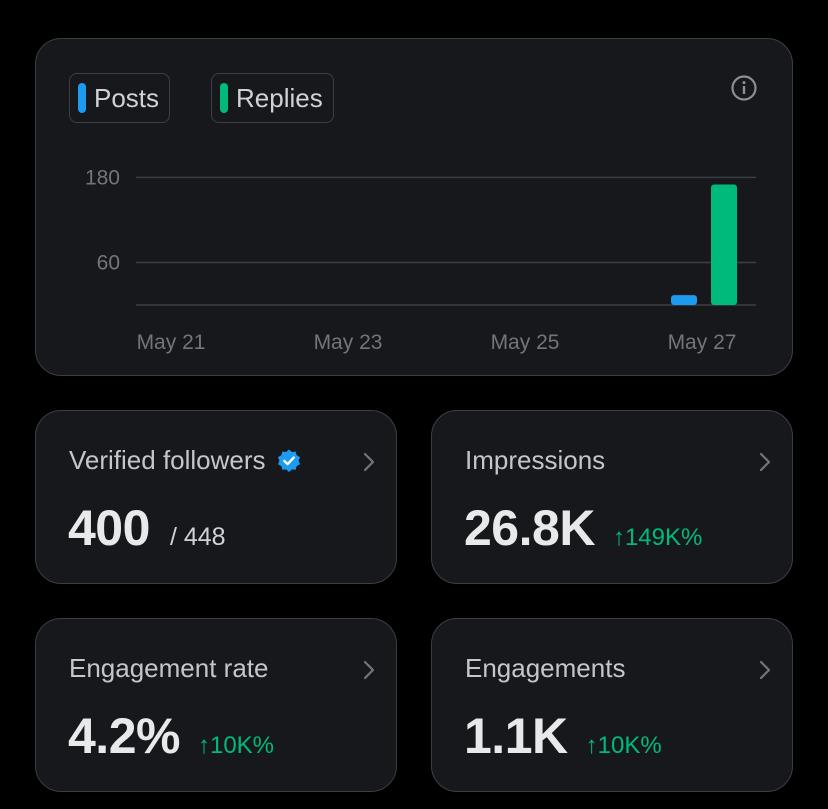 Image resolution: width=828 pixels, height=809 pixels. Describe the element at coordinates (525, 342) in the screenshot. I see `x-tick-label: May 25` at that location.